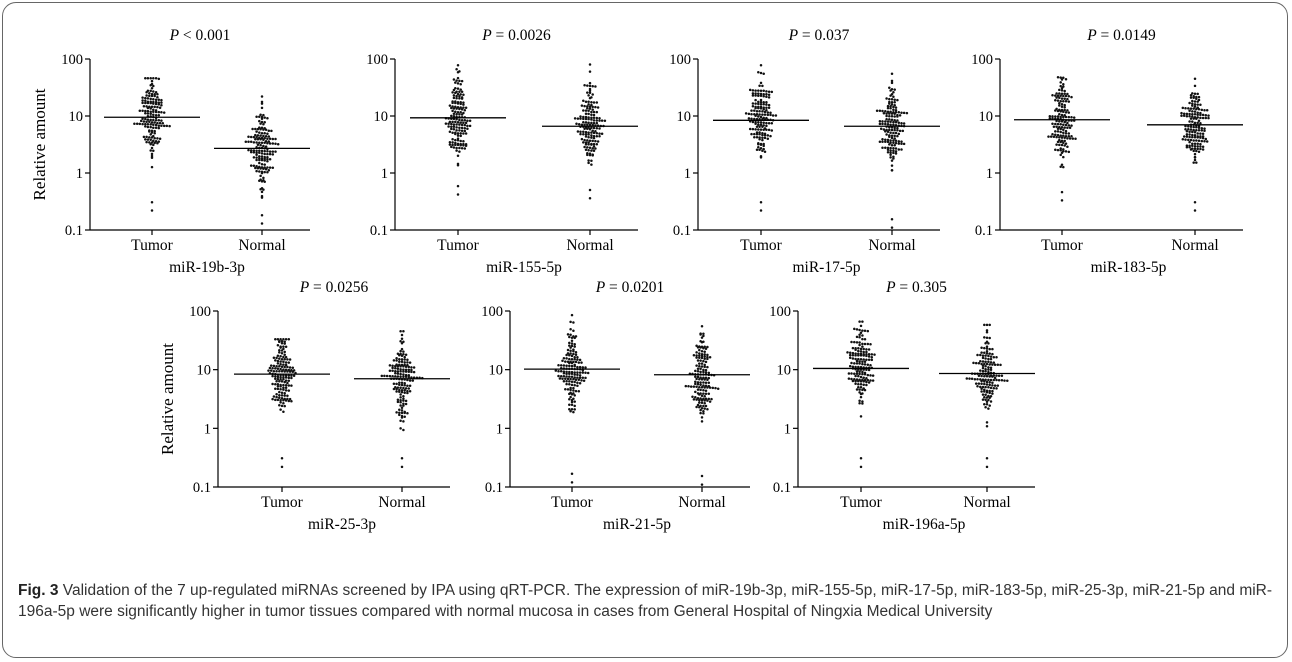  I want to click on x-category-label: Normal, so click(1194, 245).